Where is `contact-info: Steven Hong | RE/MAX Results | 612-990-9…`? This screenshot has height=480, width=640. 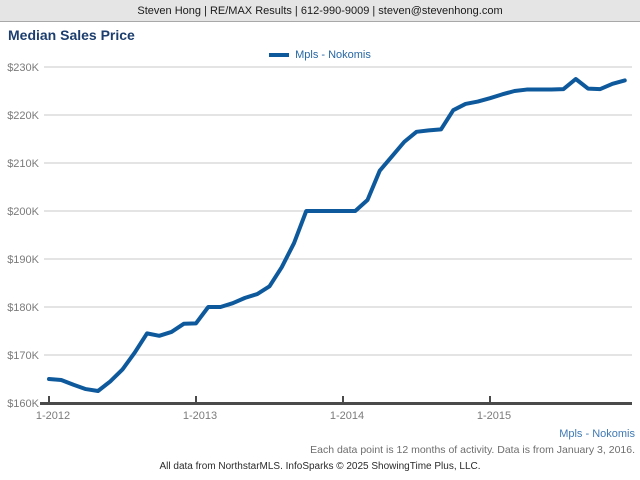 contact-info: Steven Hong | RE/MAX Results | 612-990-9… is located at coordinates (320, 10).